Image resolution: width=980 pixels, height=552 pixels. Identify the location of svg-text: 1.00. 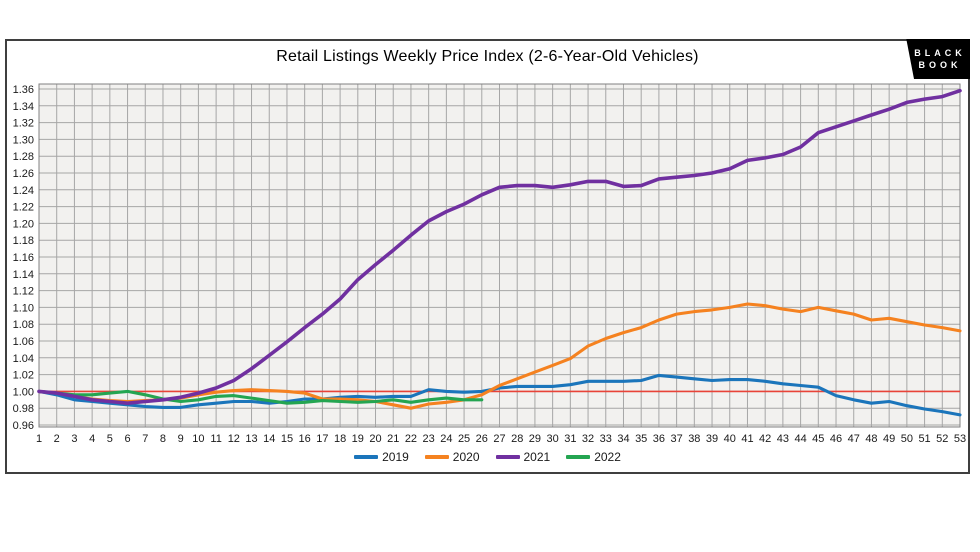
(23, 392).